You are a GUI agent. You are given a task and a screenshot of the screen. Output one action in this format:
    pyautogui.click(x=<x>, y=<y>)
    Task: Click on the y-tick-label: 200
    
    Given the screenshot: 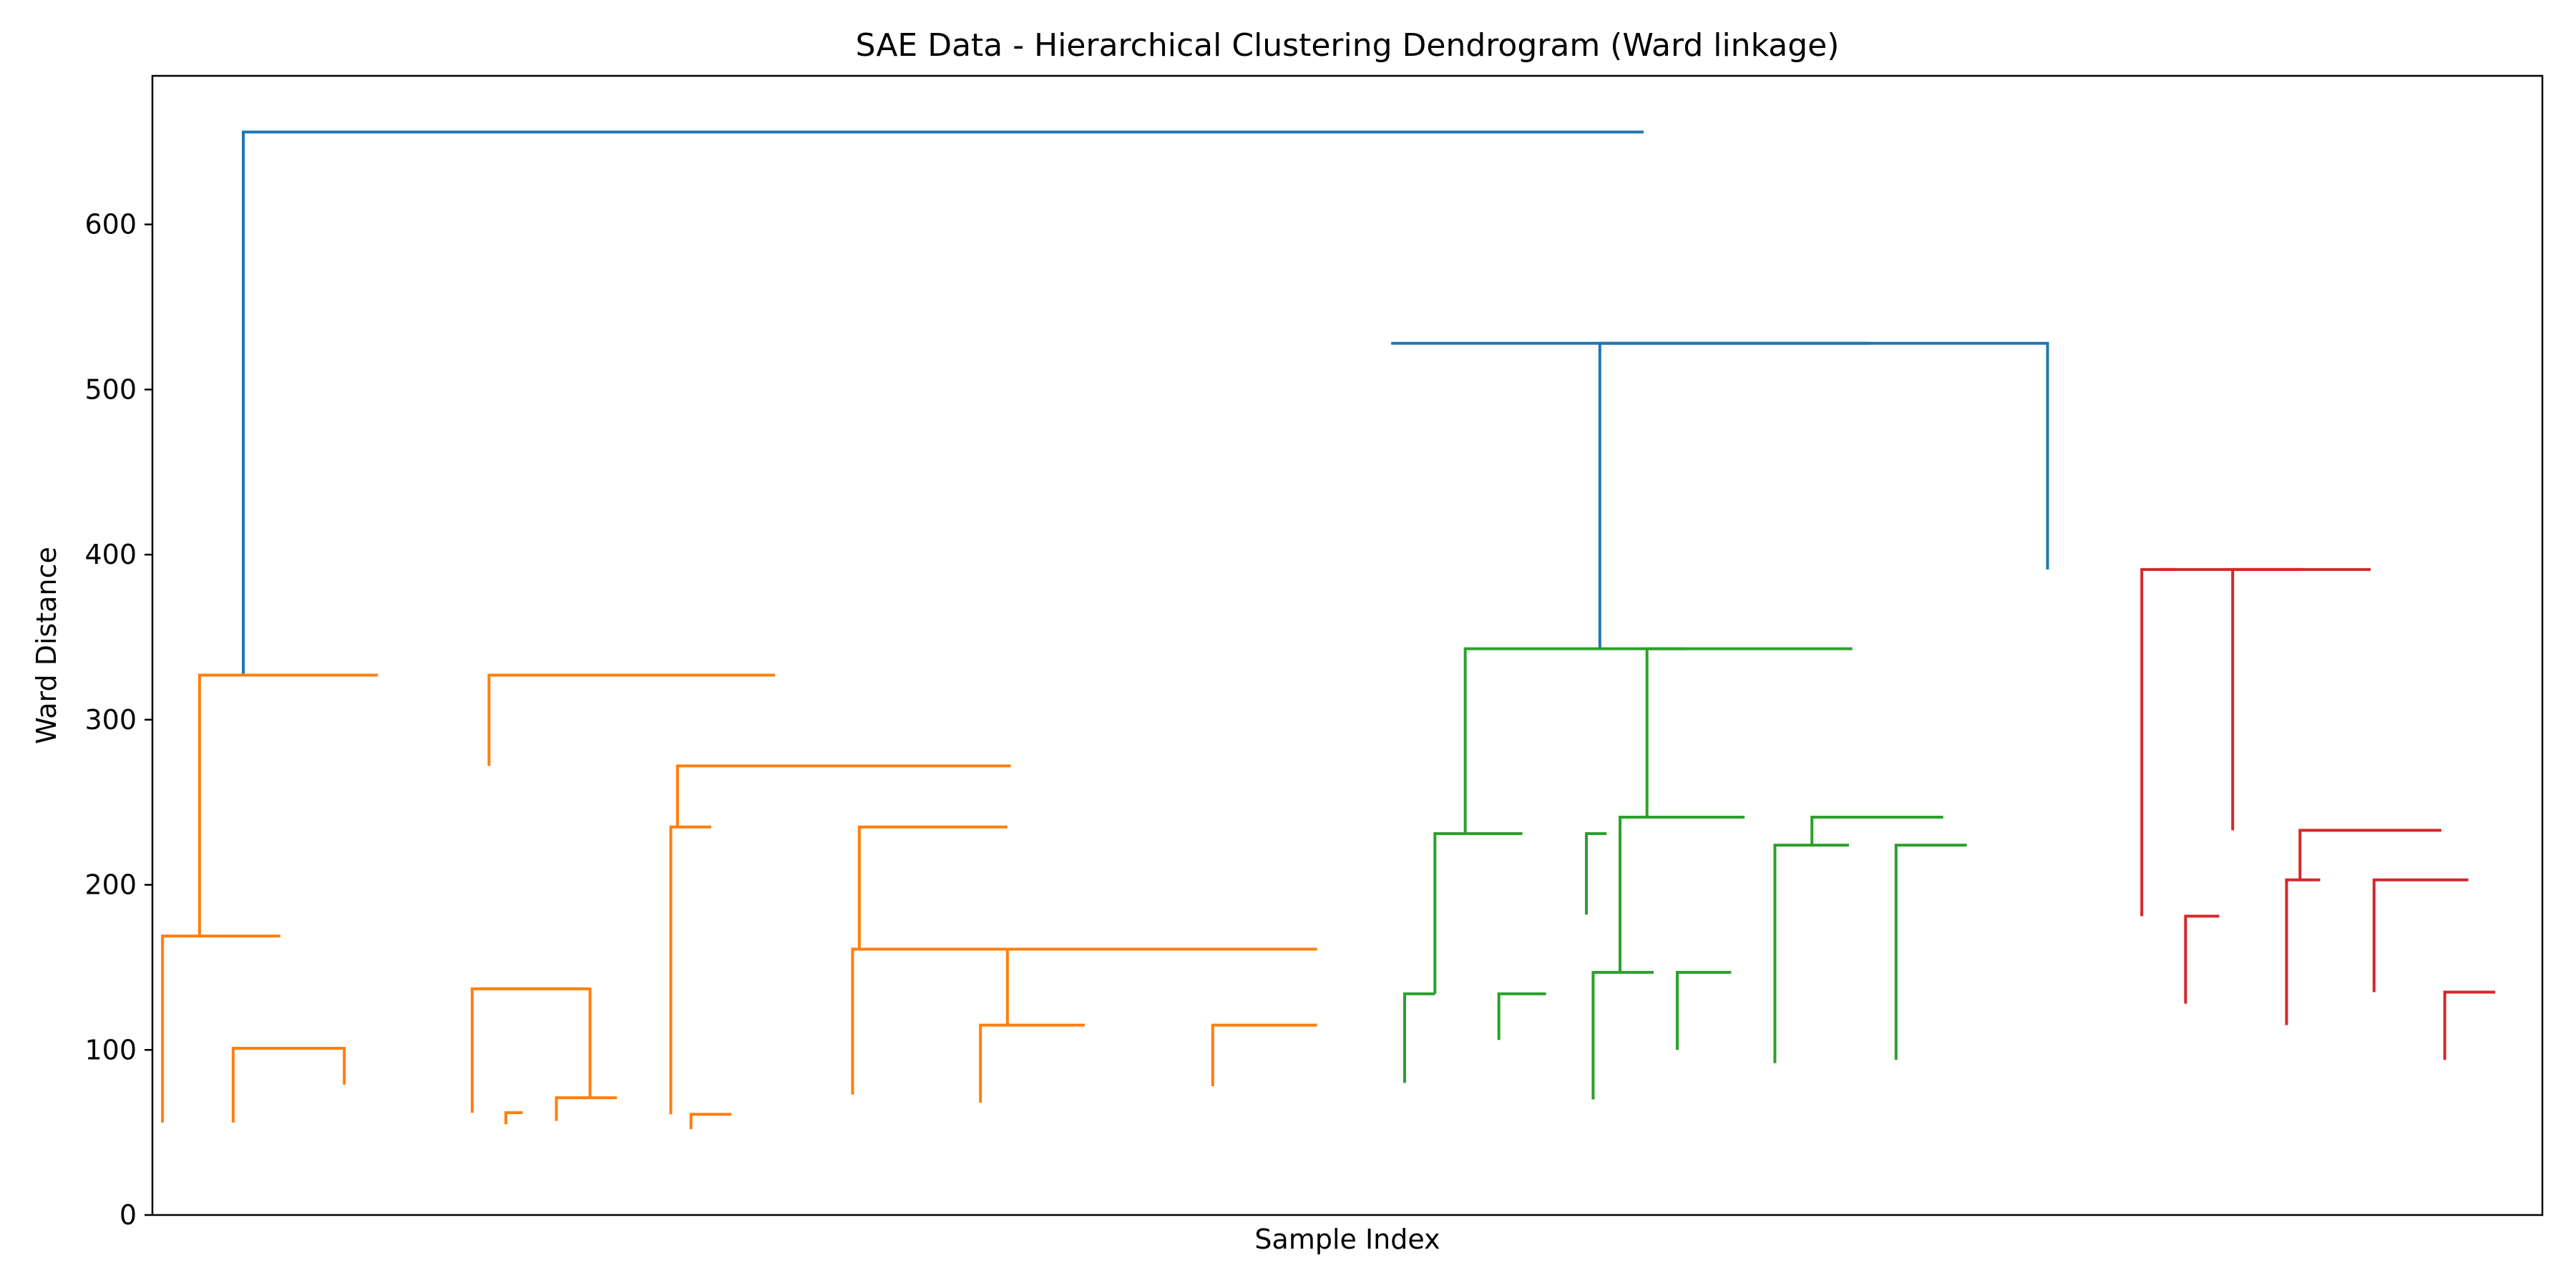 What is the action you would take?
    pyautogui.click(x=110, y=885)
    